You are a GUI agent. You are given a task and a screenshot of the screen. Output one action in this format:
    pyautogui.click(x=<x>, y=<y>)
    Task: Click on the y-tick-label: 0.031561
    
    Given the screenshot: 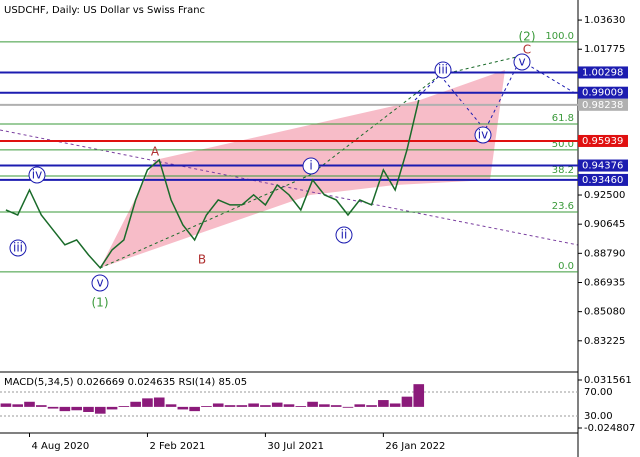 What is the action you would take?
    pyautogui.click(x=608, y=380)
    